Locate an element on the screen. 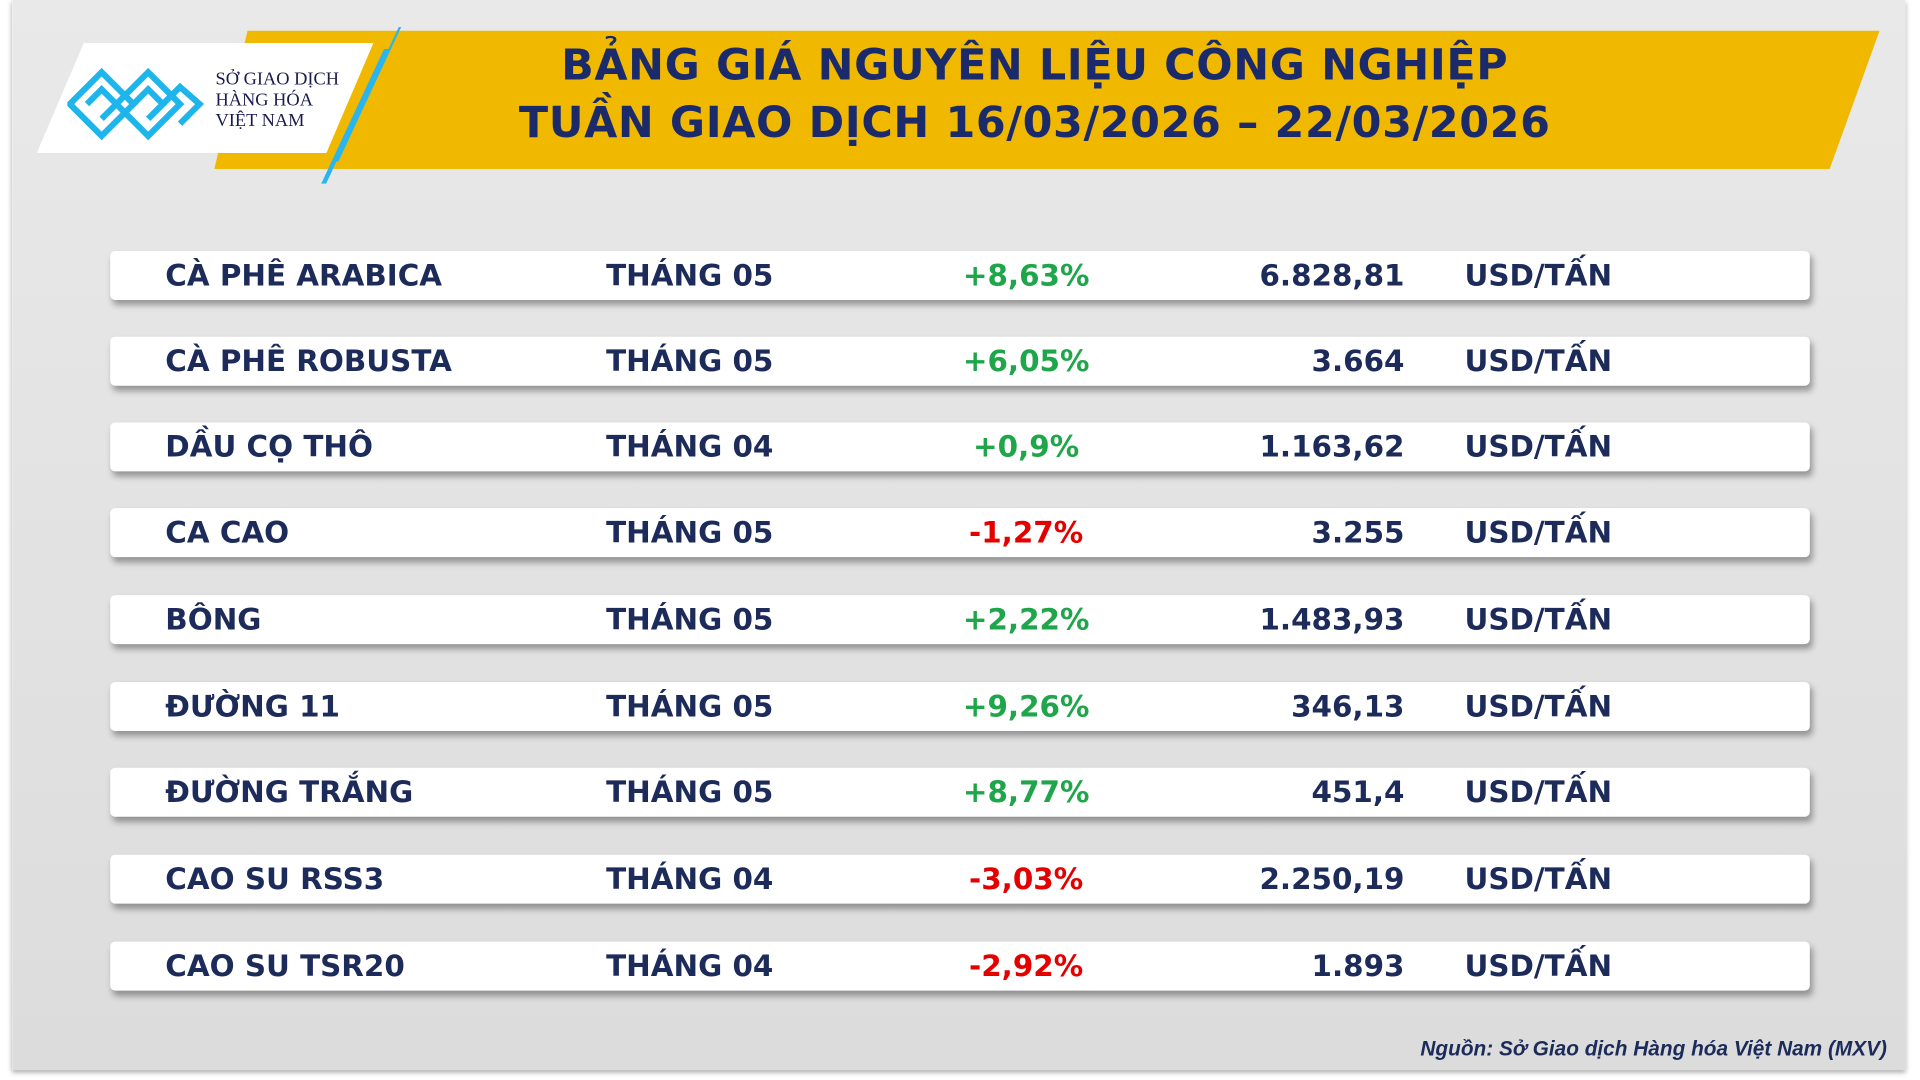 This screenshot has height=1080, width=1920. table-row: DẦU CỌ THÔ THÁNG 04 +0,9% 1.163,62 USD/TẤN is located at coordinates (960, 447).